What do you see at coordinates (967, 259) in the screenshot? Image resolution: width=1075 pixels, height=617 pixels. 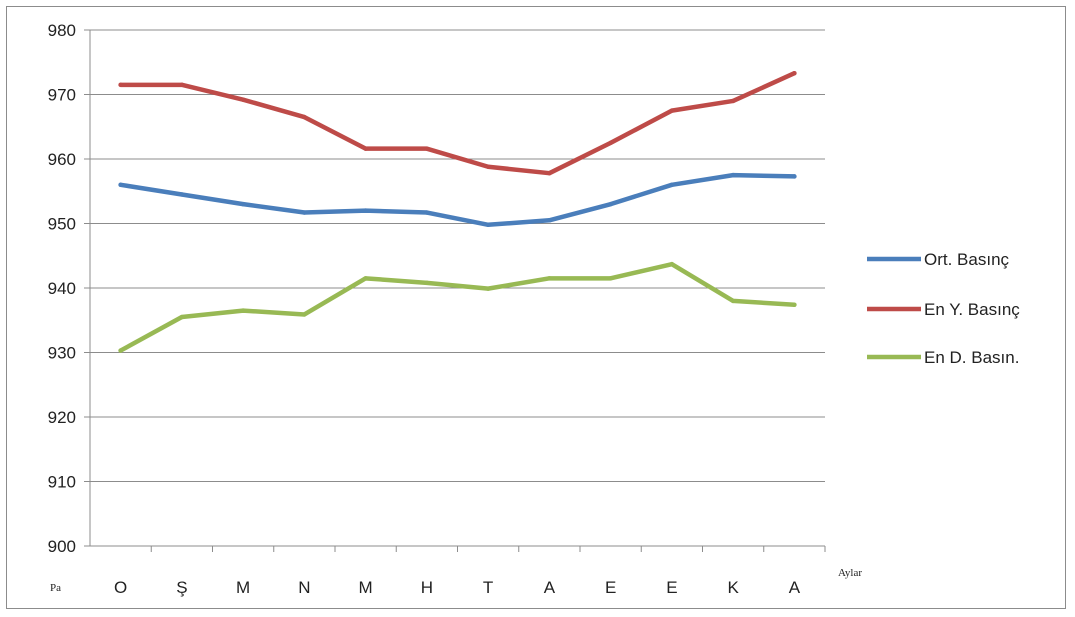 I see `legend-label: Ort. Basınç` at bounding box center [967, 259].